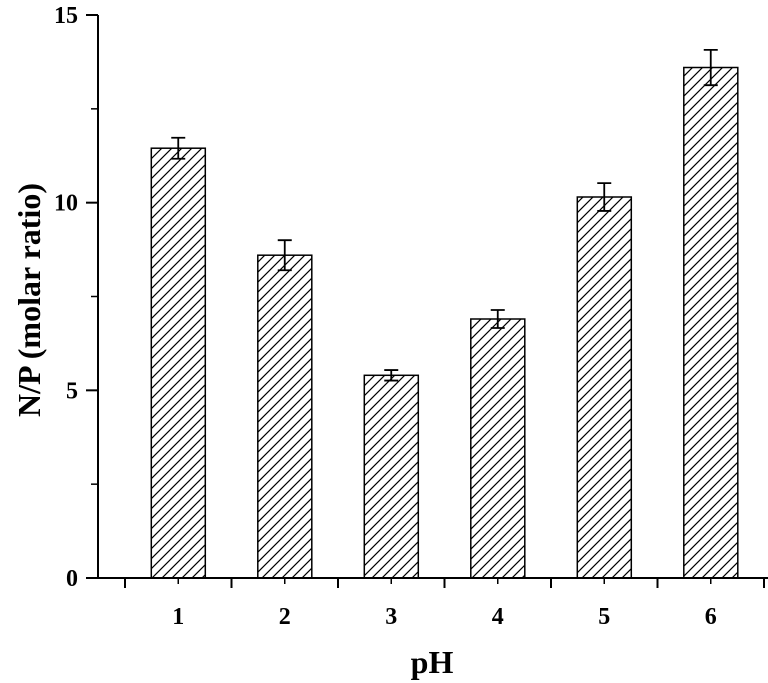 This screenshot has height=683, width=768. I want to click on x-tick-label-3: 3, so click(391, 617).